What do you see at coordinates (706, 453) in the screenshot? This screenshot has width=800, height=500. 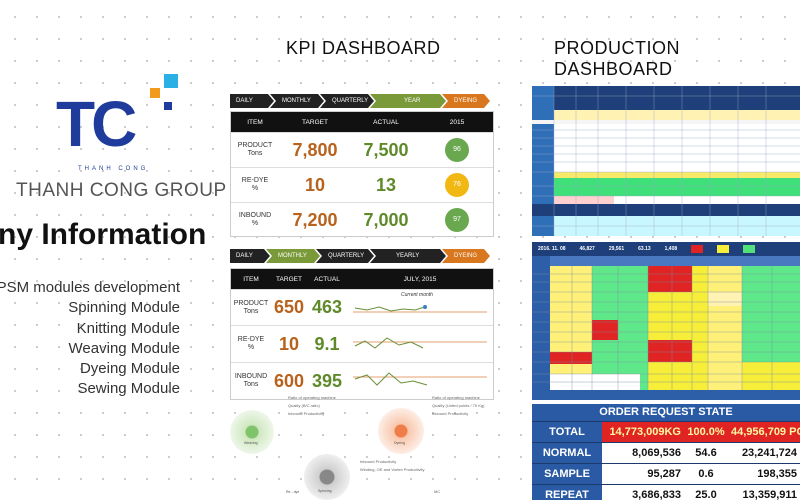 I see `order-pct: 54.6` at bounding box center [706, 453].